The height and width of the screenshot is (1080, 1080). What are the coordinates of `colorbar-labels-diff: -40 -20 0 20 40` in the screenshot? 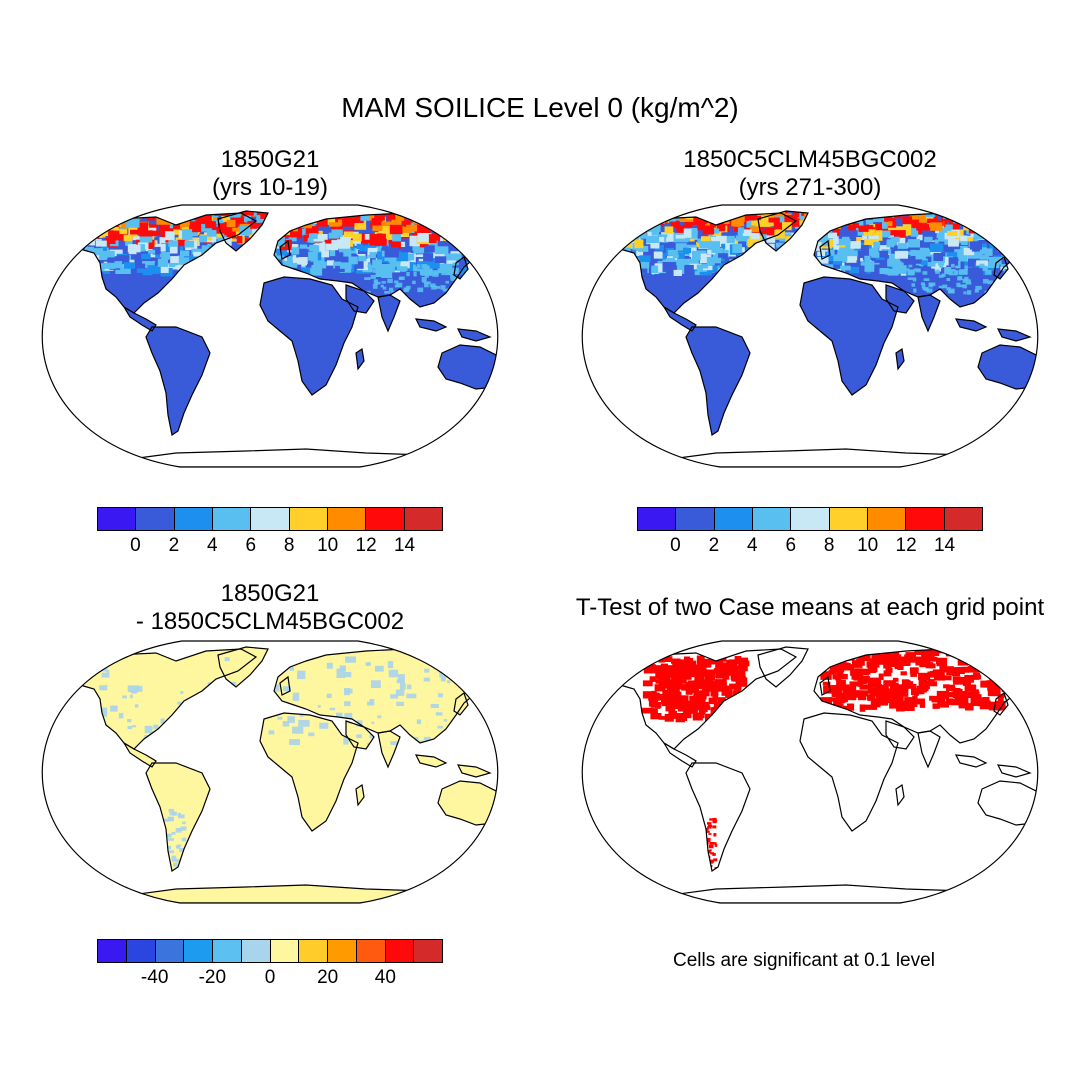 It's located at (270, 979).